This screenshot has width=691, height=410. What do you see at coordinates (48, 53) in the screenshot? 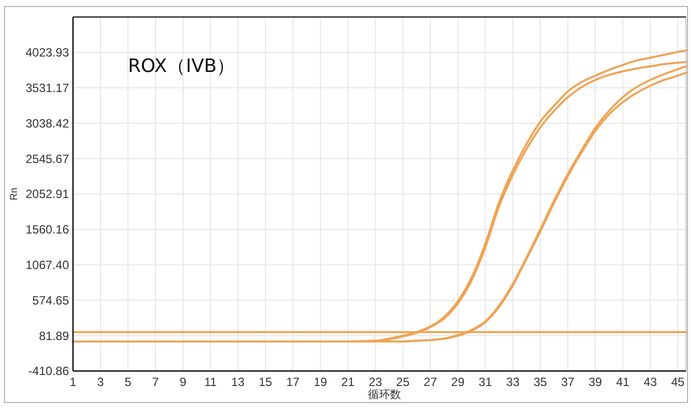
I see `y-tick-label: 4023.93` at bounding box center [48, 53].